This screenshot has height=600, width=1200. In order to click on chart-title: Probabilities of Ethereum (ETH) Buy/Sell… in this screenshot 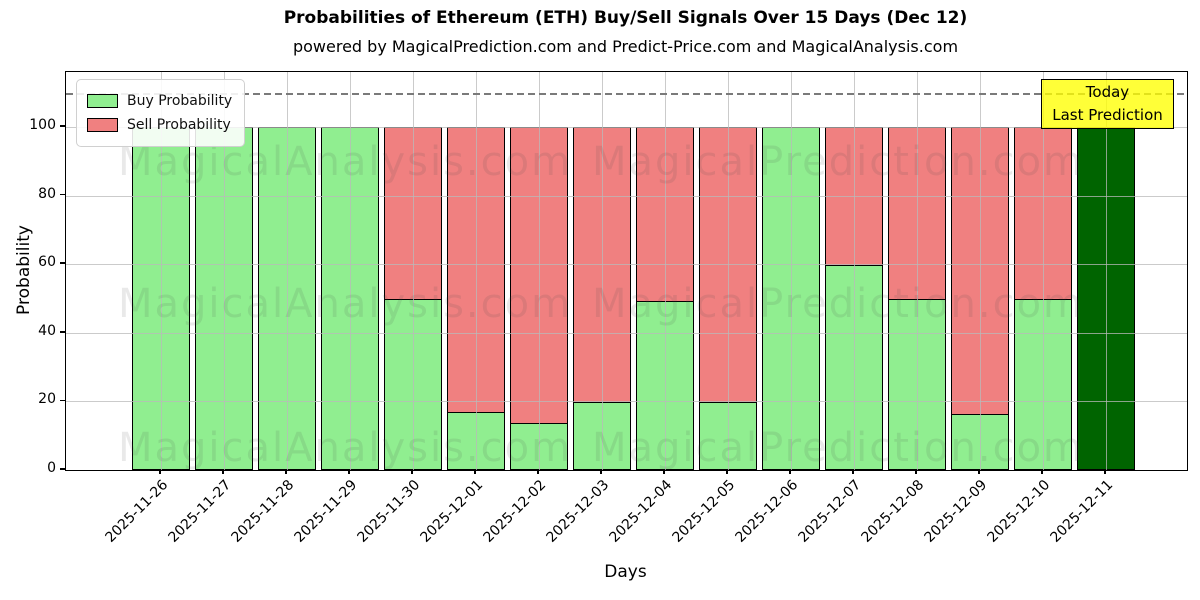, I will do `click(625, 18)`.